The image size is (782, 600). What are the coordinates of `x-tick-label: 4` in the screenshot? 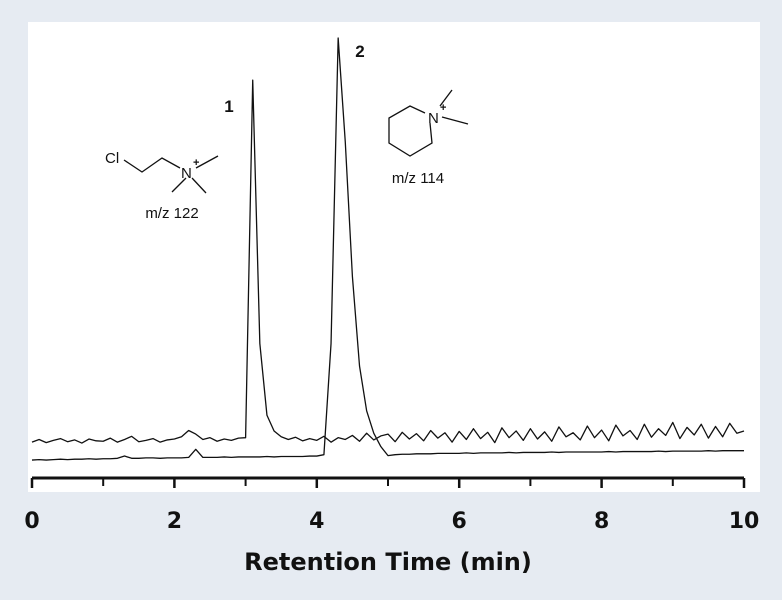 It's located at (316, 521).